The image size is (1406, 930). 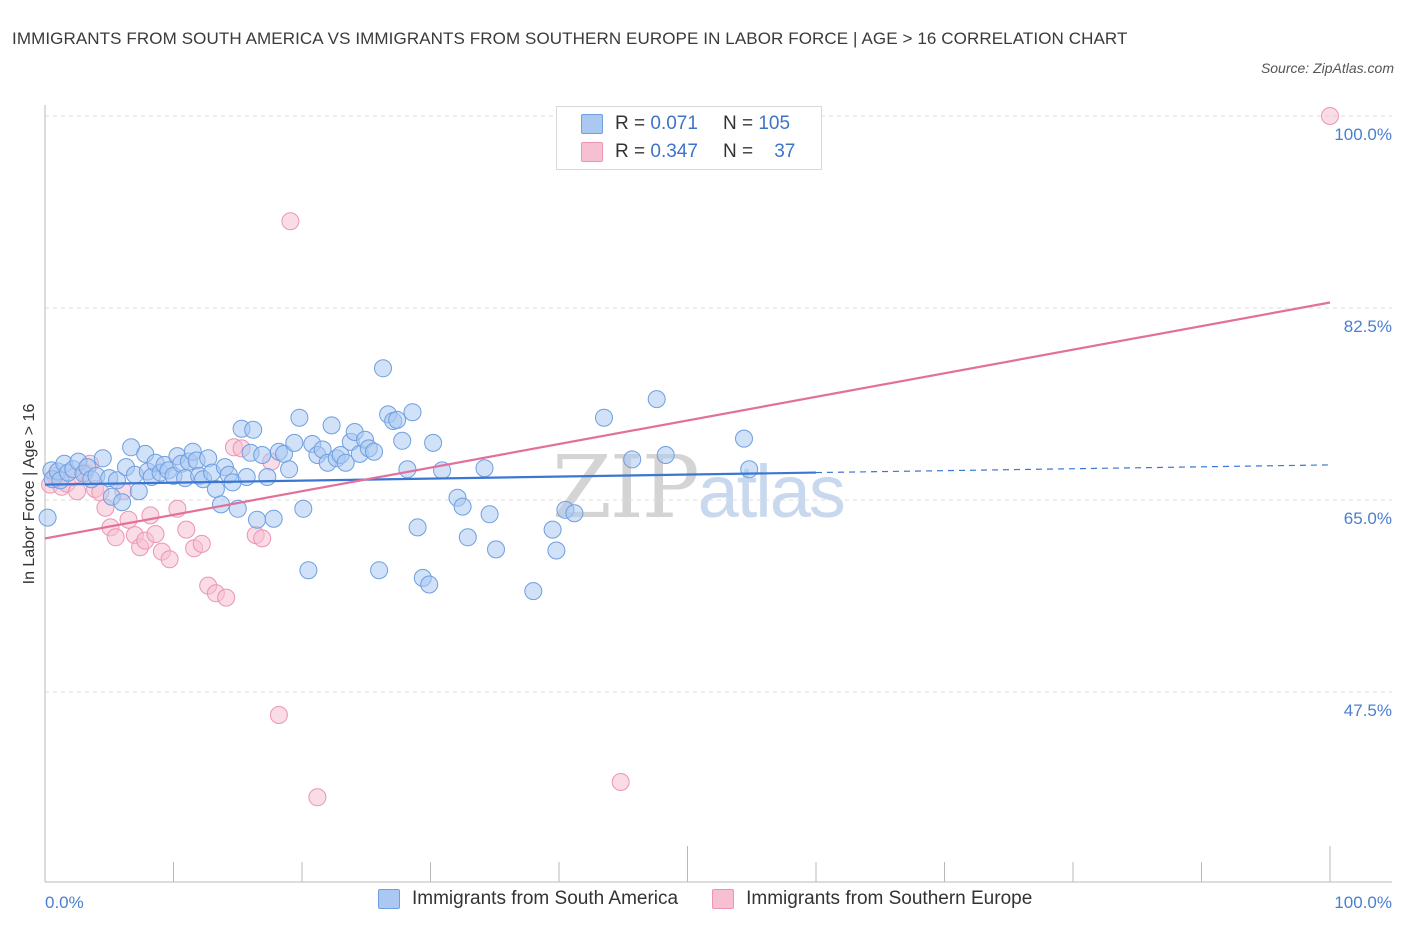 What do you see at coordinates (430, 478) in the screenshot?
I see `trend-line-south-america` at bounding box center [430, 478].